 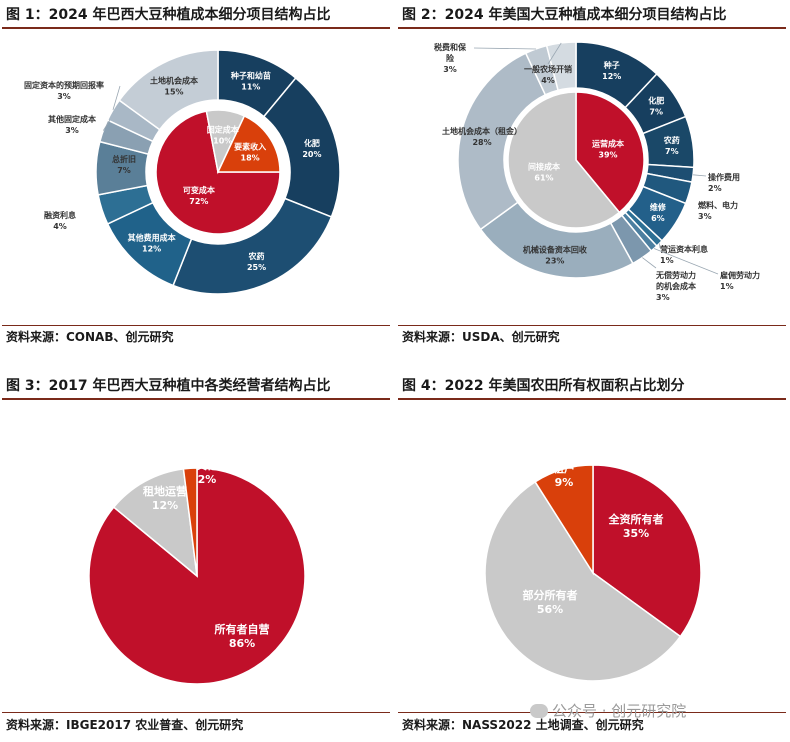 What do you see at coordinates (671, 145) in the screenshot?
I see `outer-label-2: 农药 7%` at bounding box center [671, 145].